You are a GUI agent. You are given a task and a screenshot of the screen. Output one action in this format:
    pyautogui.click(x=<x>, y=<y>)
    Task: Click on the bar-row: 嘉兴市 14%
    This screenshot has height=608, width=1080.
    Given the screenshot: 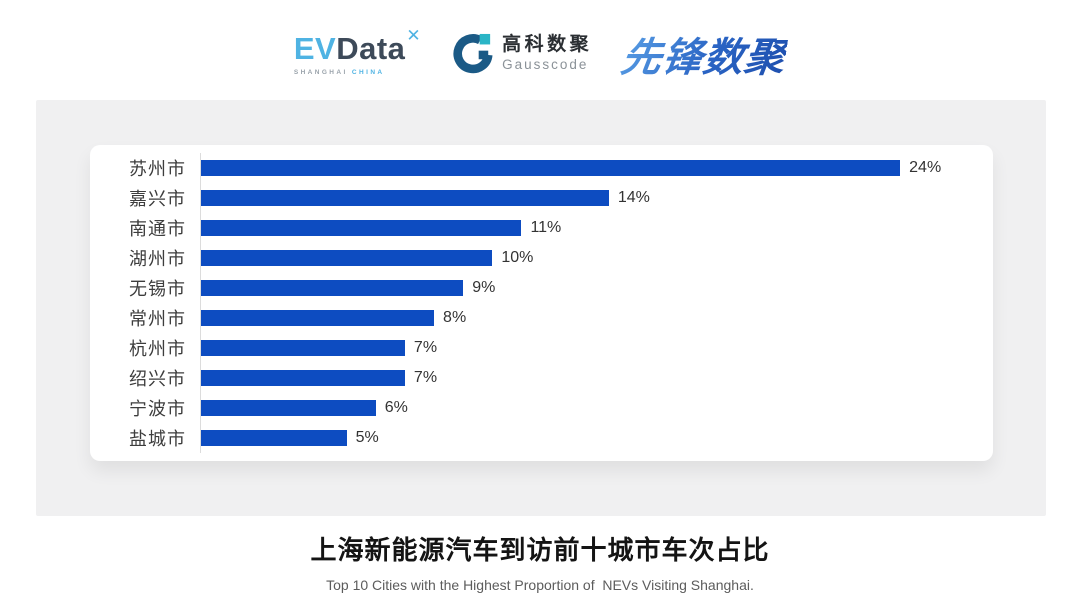 What is the action you would take?
    pyautogui.click(x=531, y=198)
    